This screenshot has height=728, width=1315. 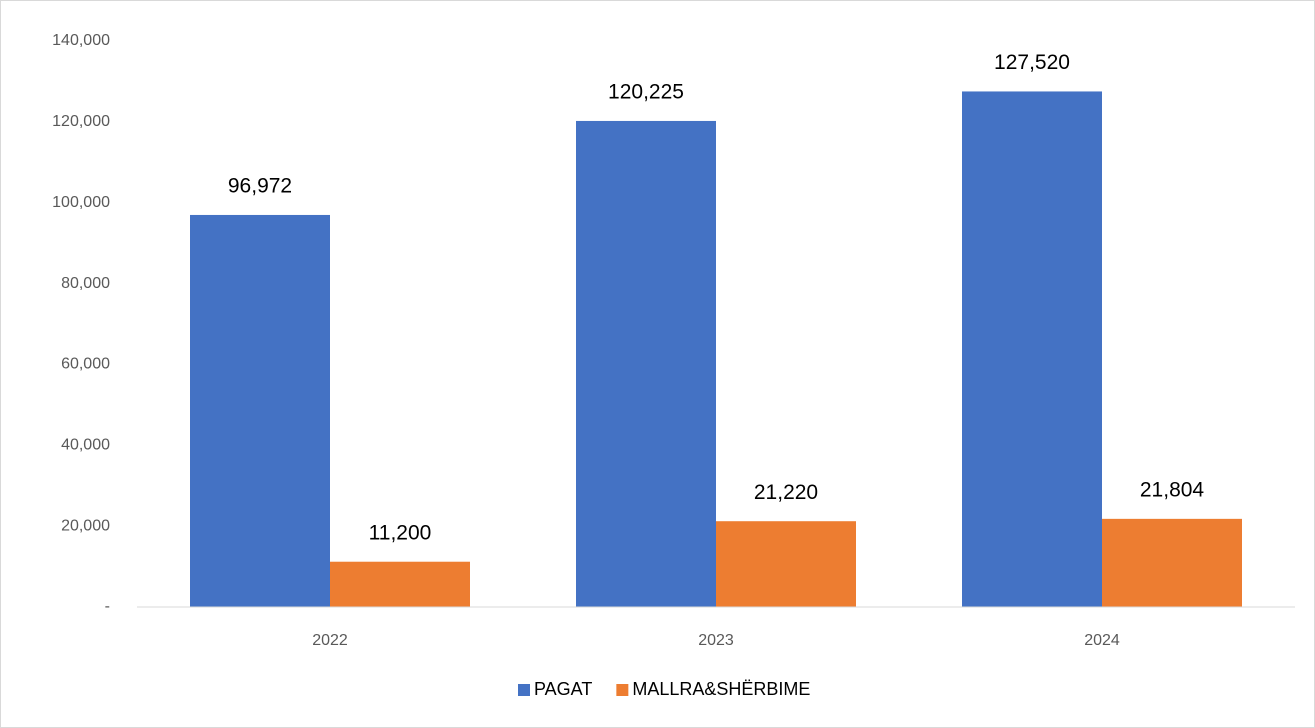 I want to click on x-tick-label: 2022, so click(x=330, y=640).